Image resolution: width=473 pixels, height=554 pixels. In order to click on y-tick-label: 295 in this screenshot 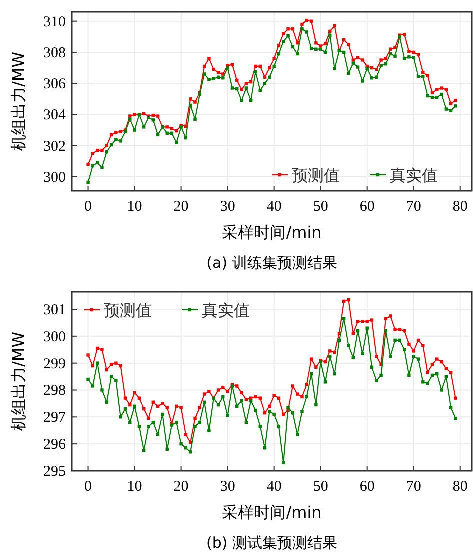, I will do `click(55, 472)`.